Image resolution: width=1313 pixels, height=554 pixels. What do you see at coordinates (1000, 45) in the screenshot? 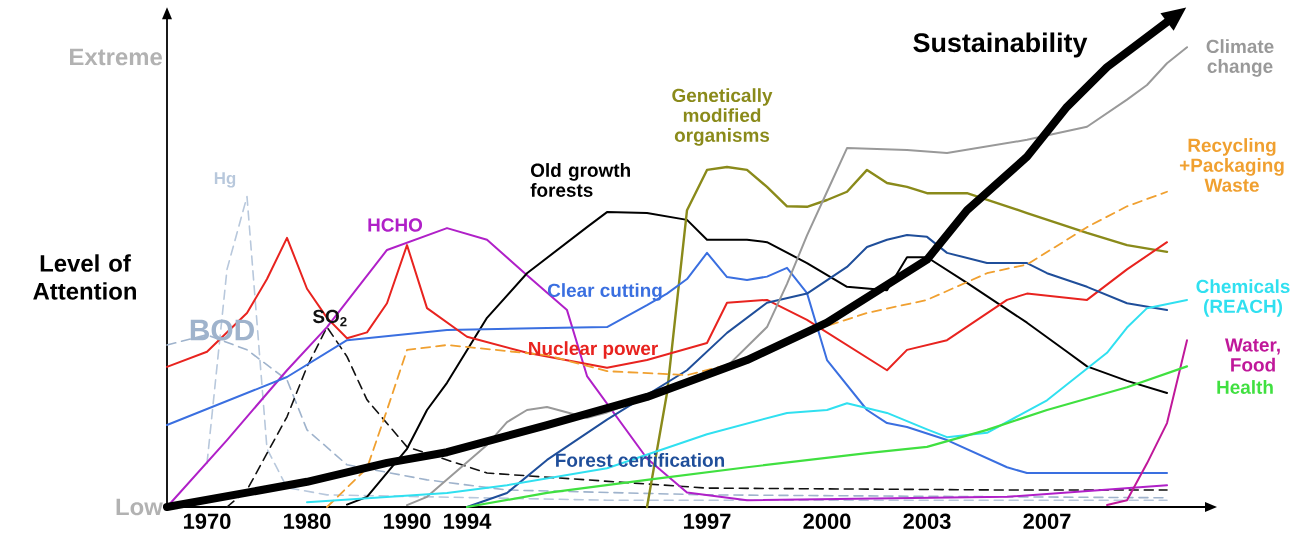
I see `series-label: Sustainability` at bounding box center [1000, 45].